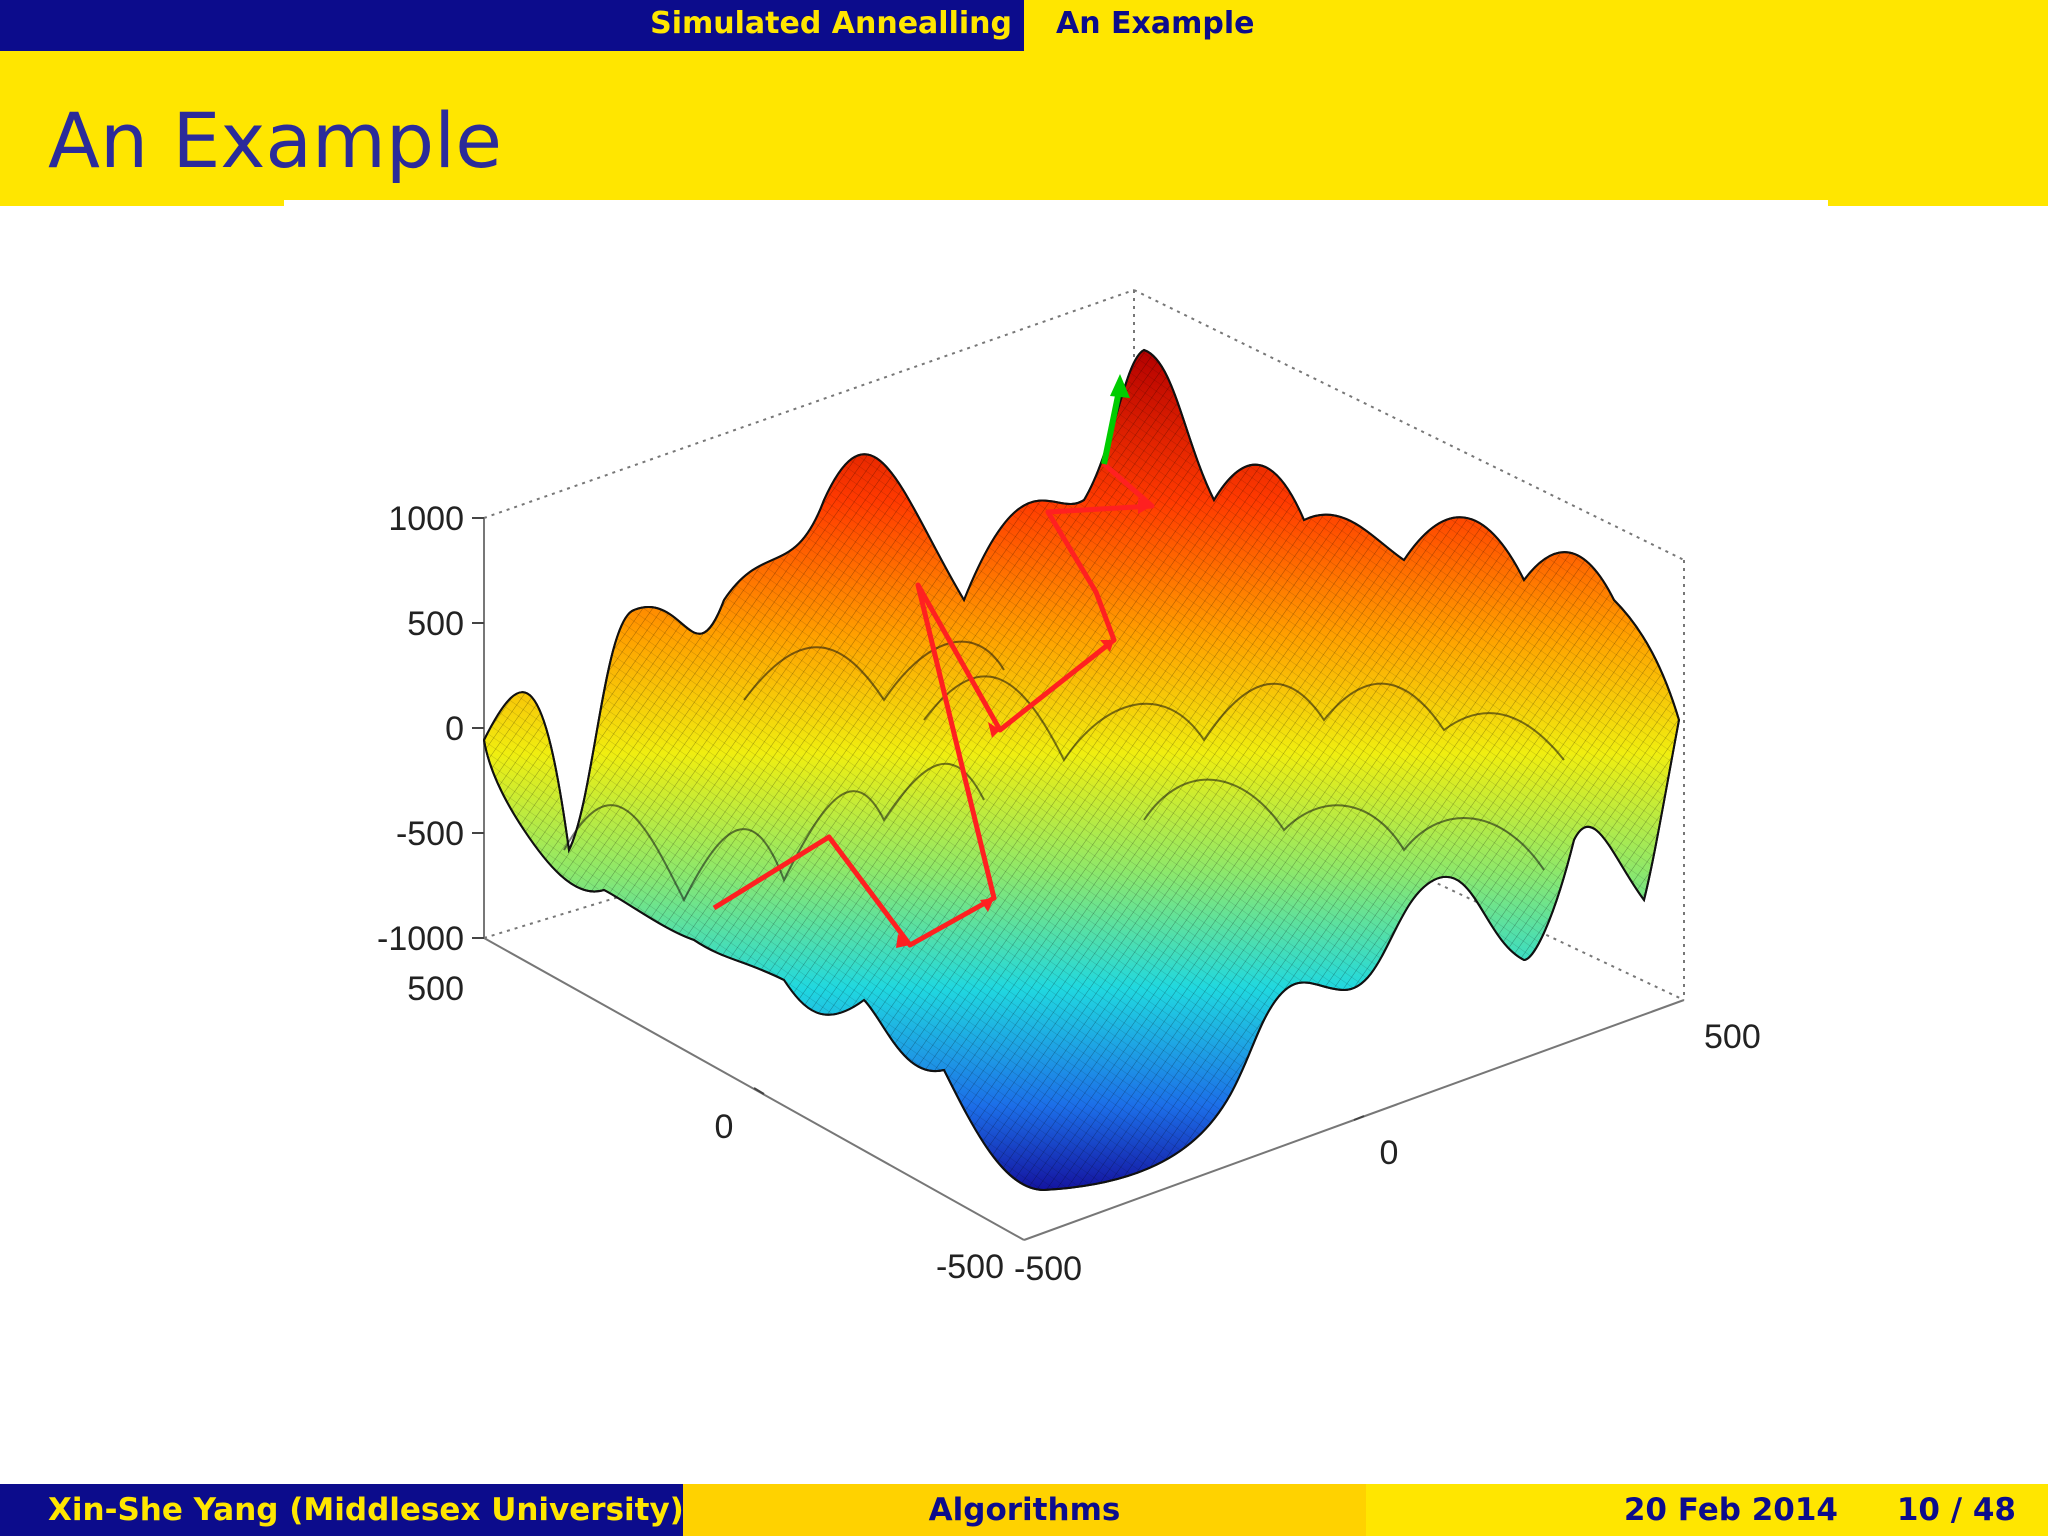  What do you see at coordinates (366, 1510) in the screenshot?
I see `footer-author: Xin-She Yang (Middlesex University)` at bounding box center [366, 1510].